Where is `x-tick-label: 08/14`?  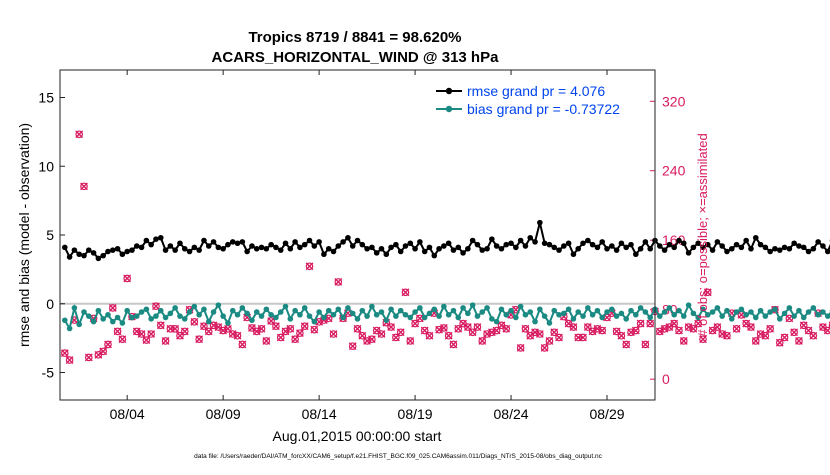 x-tick-label: 08/14 is located at coordinates (319, 414).